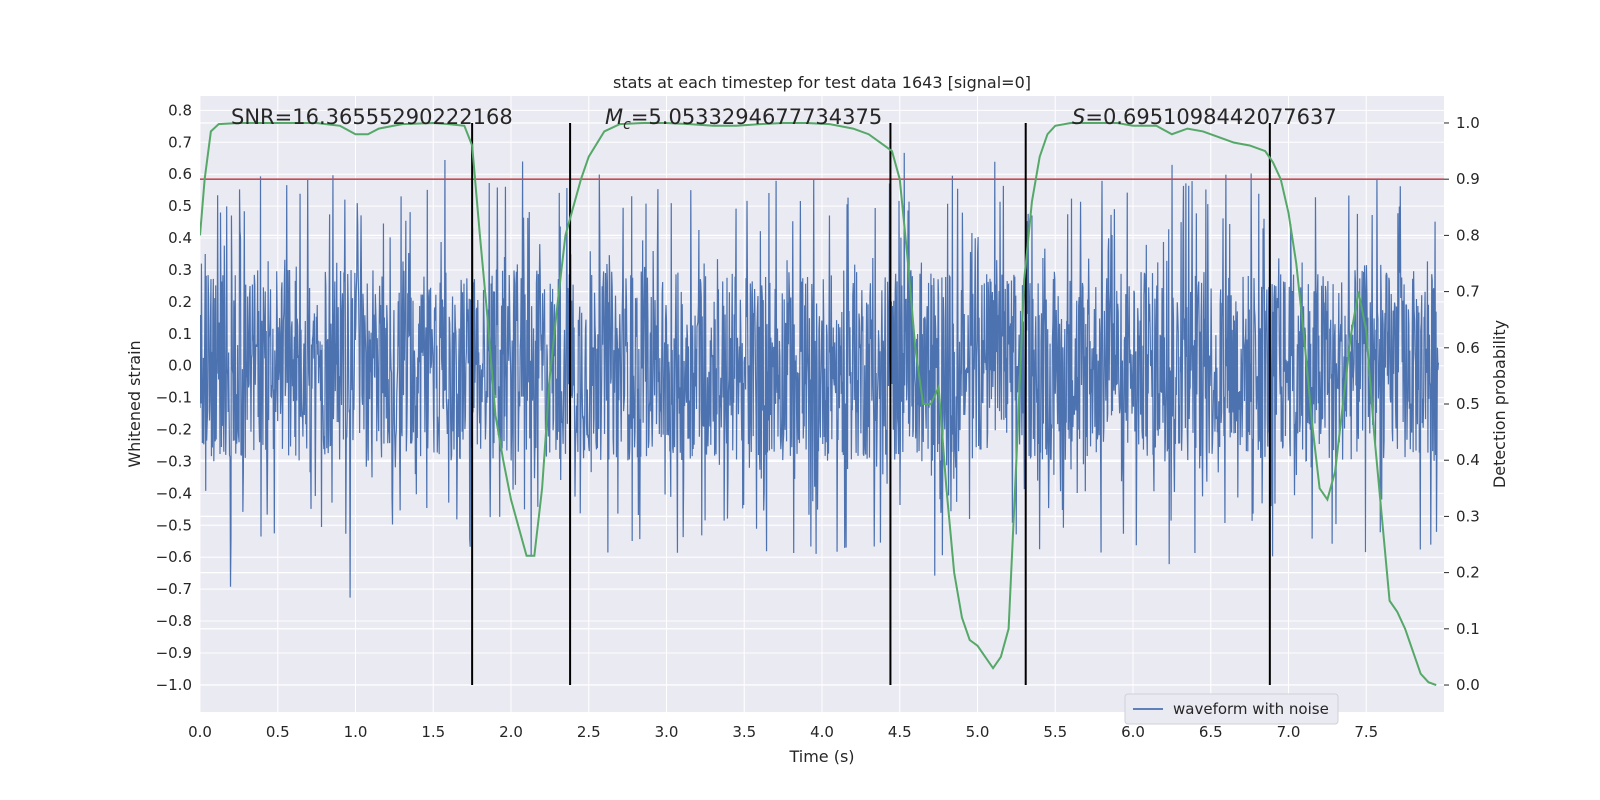 The image size is (1600, 800). Describe the element at coordinates (174, 430) in the screenshot. I see `y-tick-label: −0.2` at that location.